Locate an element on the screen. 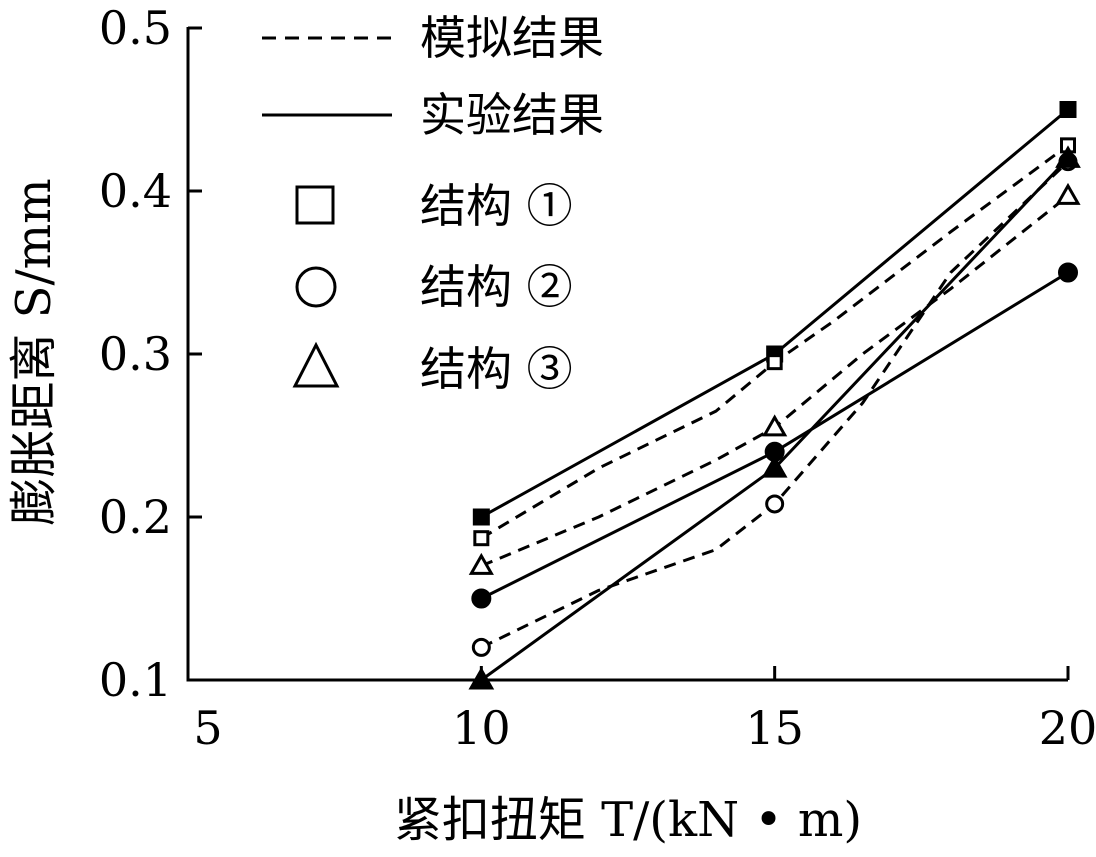 The image size is (1096, 857). y-tick-label: 0.5 is located at coordinates (135, 28).